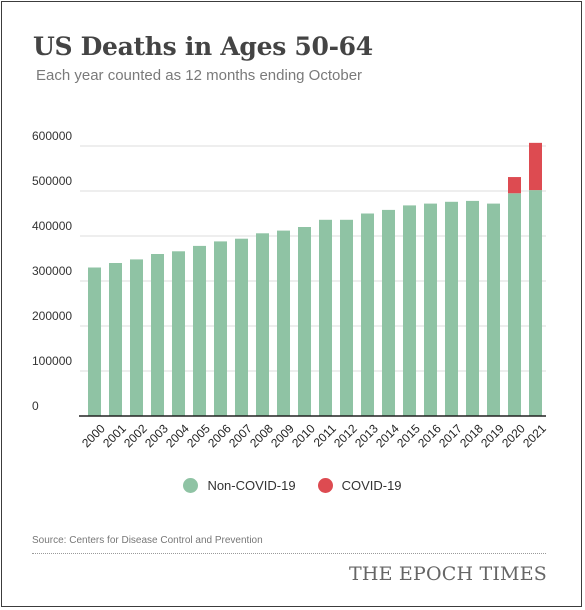 Image resolution: width=585 pixels, height=610 pixels. I want to click on bar-non-covid-2001, so click(115, 339).